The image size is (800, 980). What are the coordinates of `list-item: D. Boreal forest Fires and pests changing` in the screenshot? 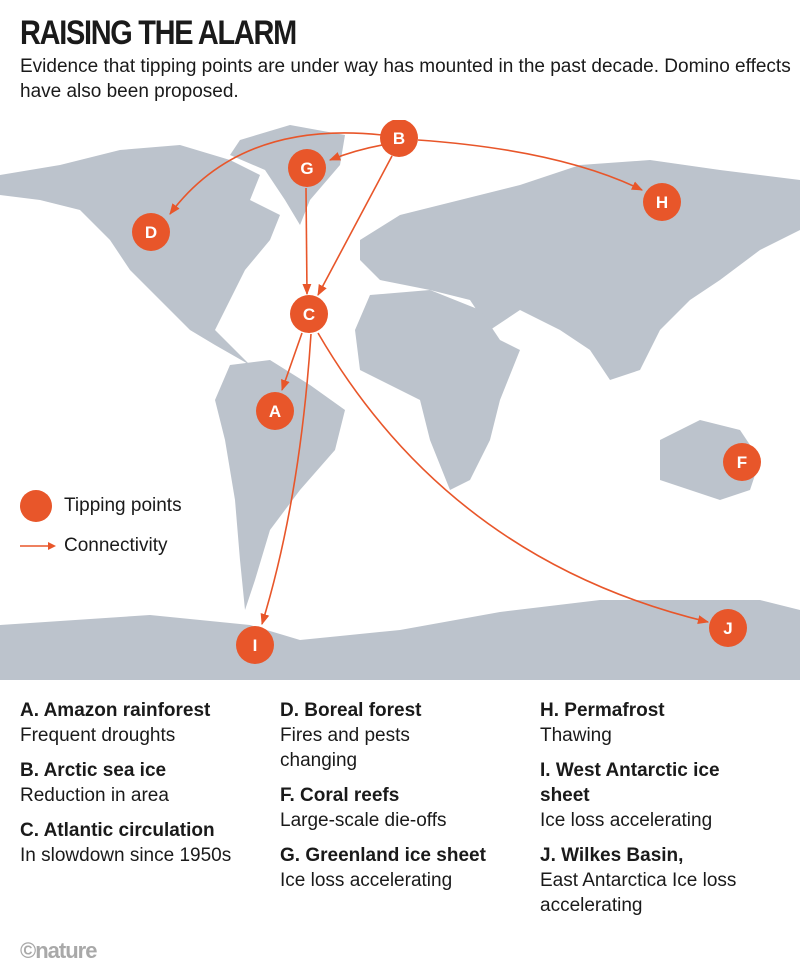 It's located at (351, 735).